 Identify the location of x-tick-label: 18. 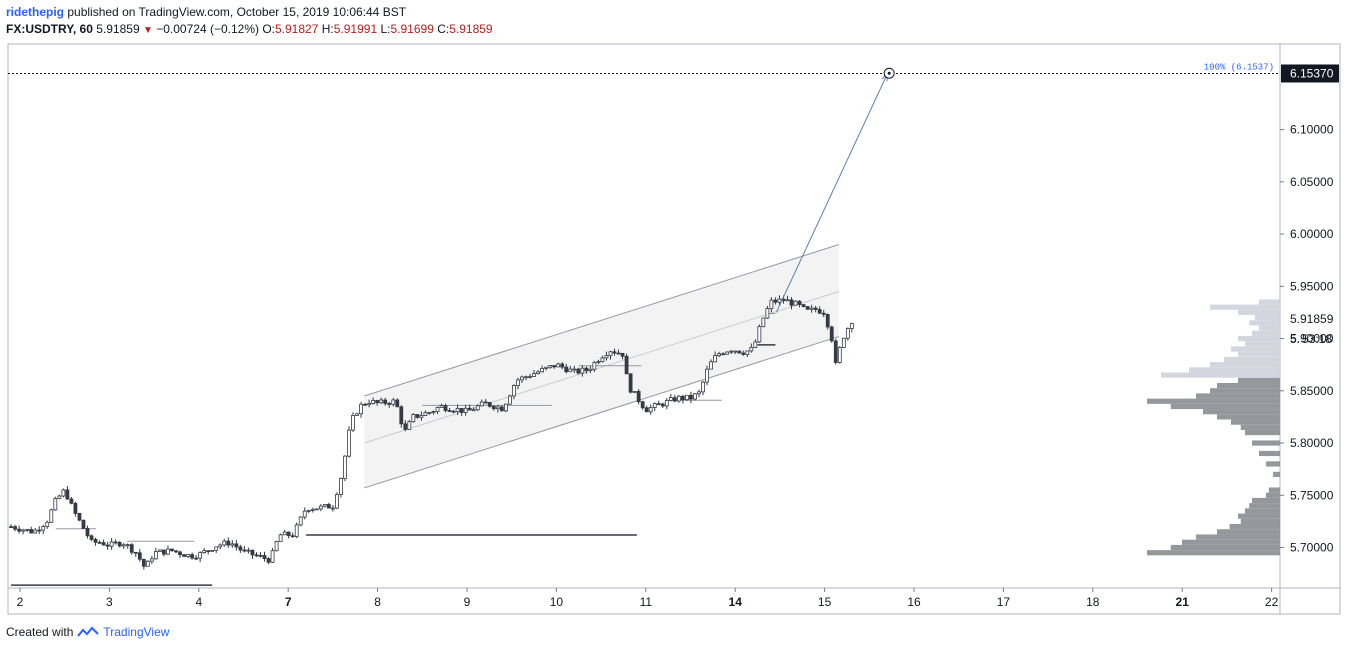
(1093, 602).